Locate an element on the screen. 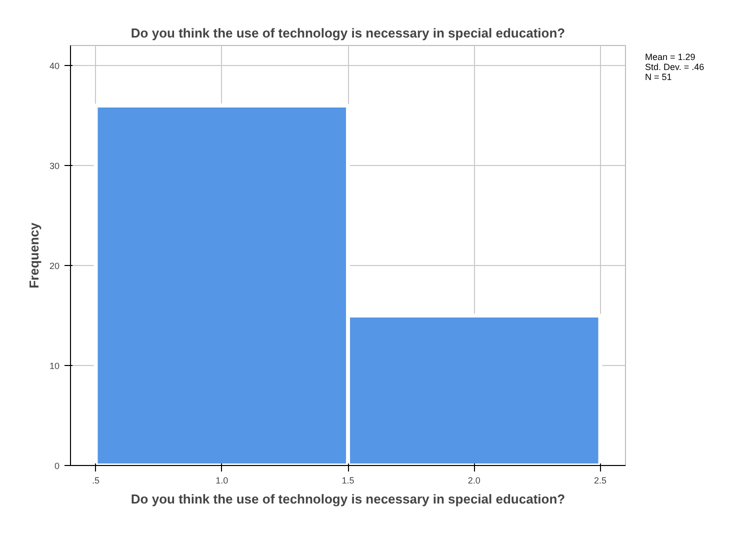 This screenshot has width=754, height=537. x-tick-label: 1.0 is located at coordinates (222, 481).